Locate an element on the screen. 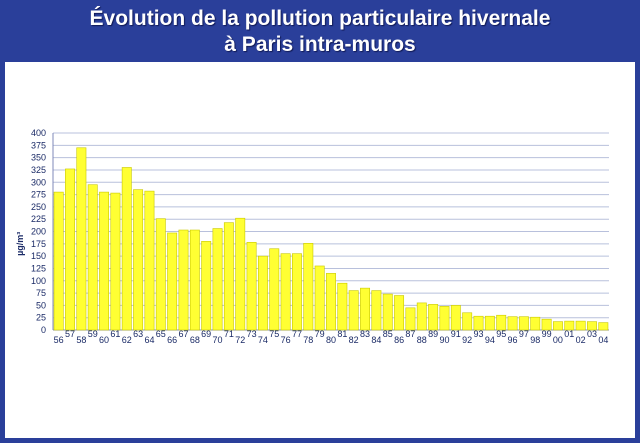 The height and width of the screenshot is (443, 640). x-tick-label: 72 is located at coordinates (240, 340).